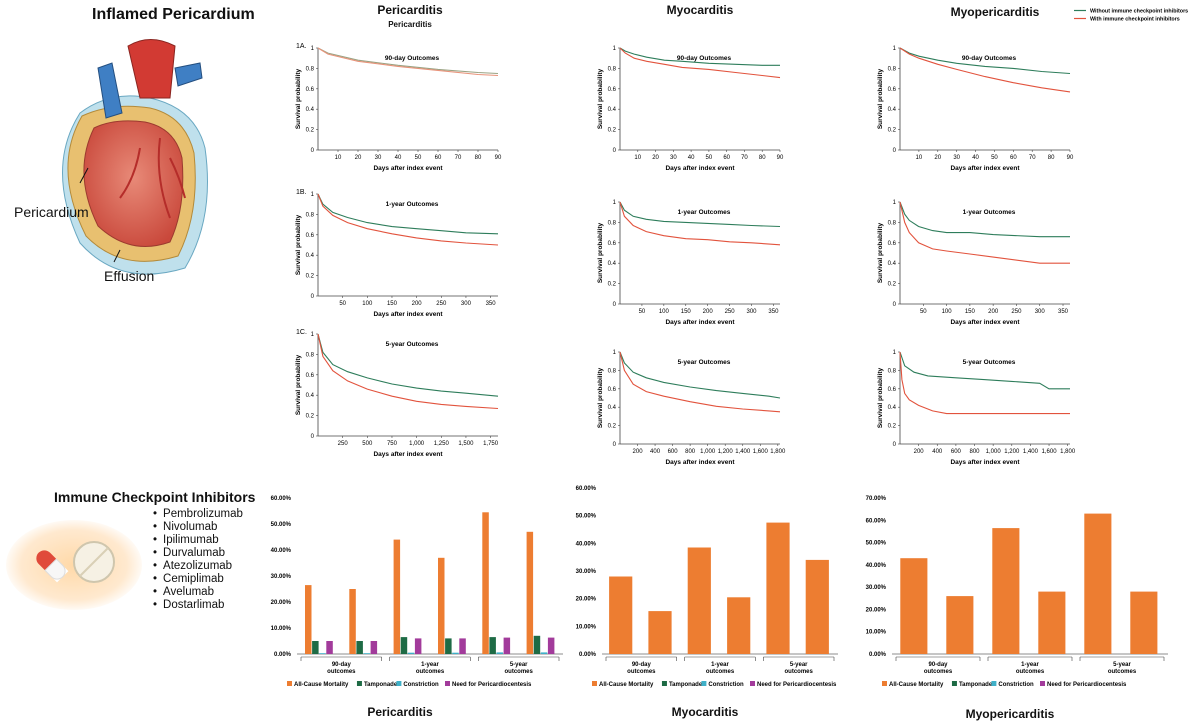  Describe the element at coordinates (281, 577) in the screenshot. I see `y-tick-label: 30.00%` at that location.